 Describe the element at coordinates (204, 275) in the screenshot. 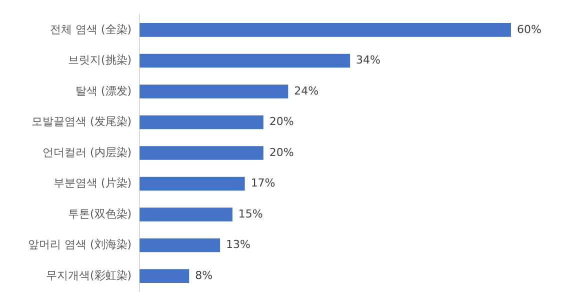

I see `data-label: 8%` at that location.